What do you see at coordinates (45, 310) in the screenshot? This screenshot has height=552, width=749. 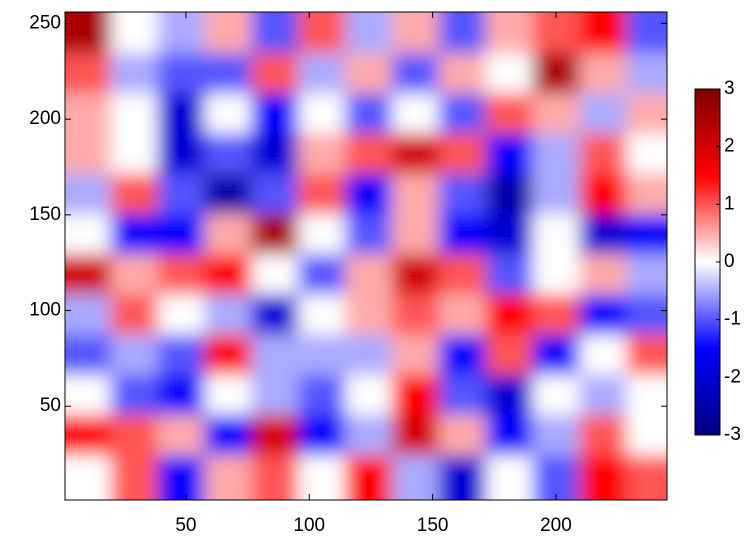 I see `y-tick-label: 100` at bounding box center [45, 310].